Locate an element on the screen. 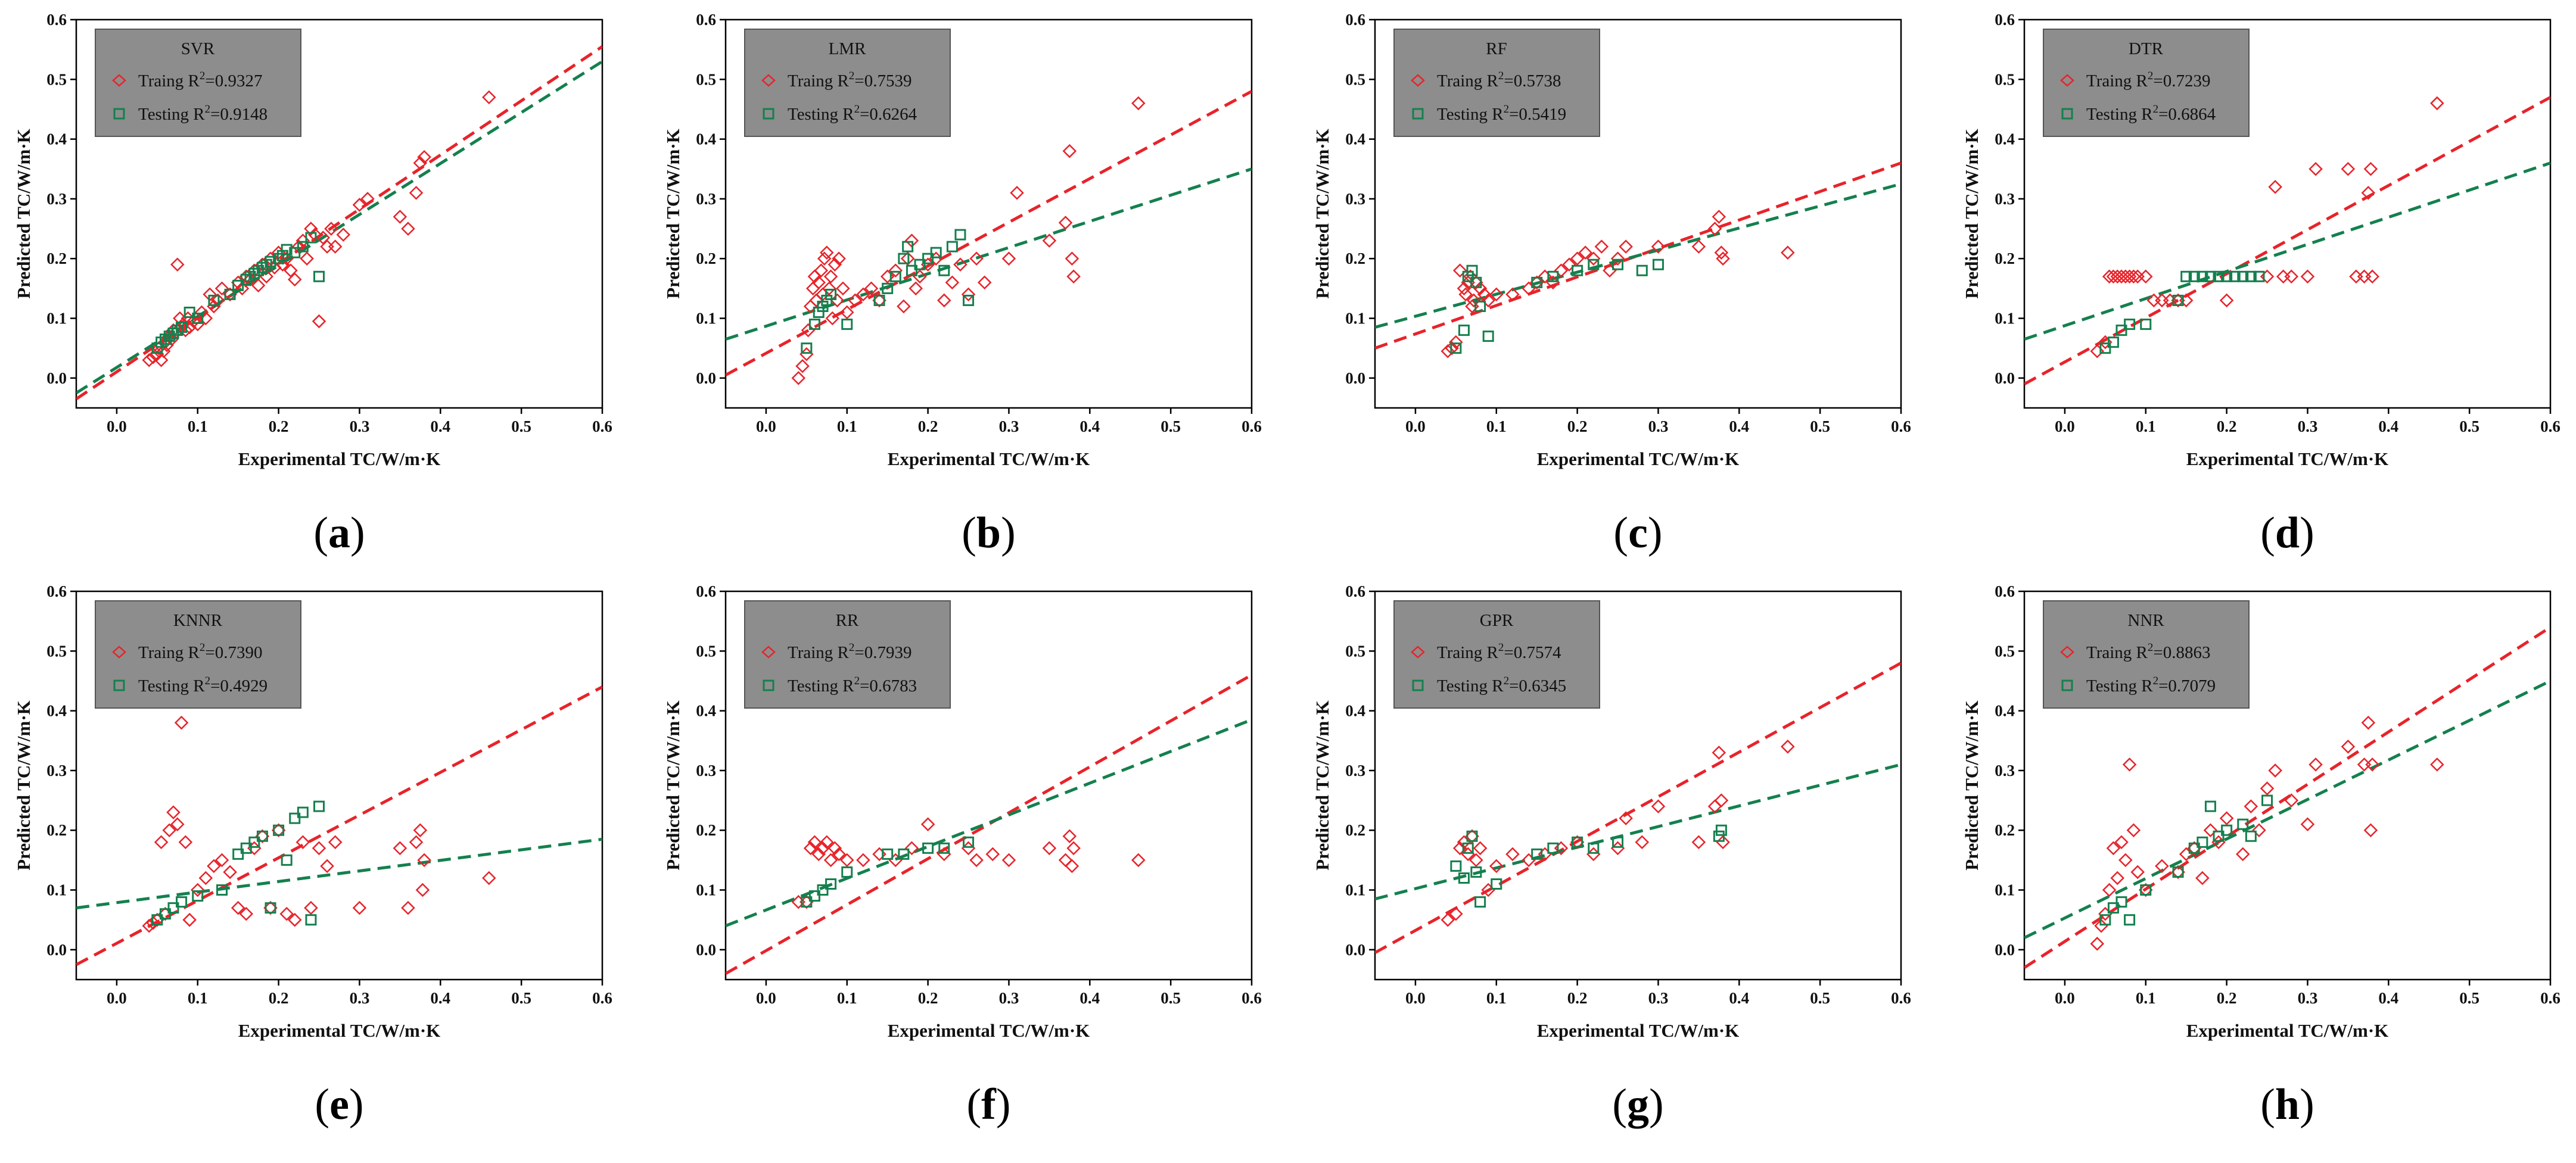  panel-letter-h: (h) is located at coordinates (2287, 1104).